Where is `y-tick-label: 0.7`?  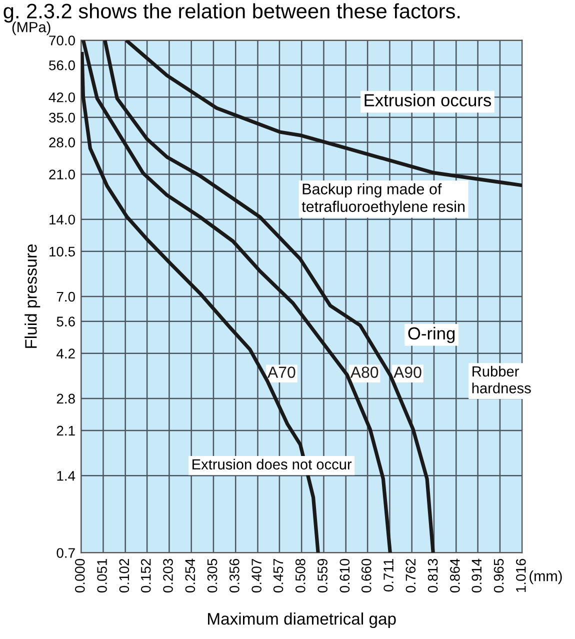 y-tick-label: 0.7 is located at coordinates (65, 553).